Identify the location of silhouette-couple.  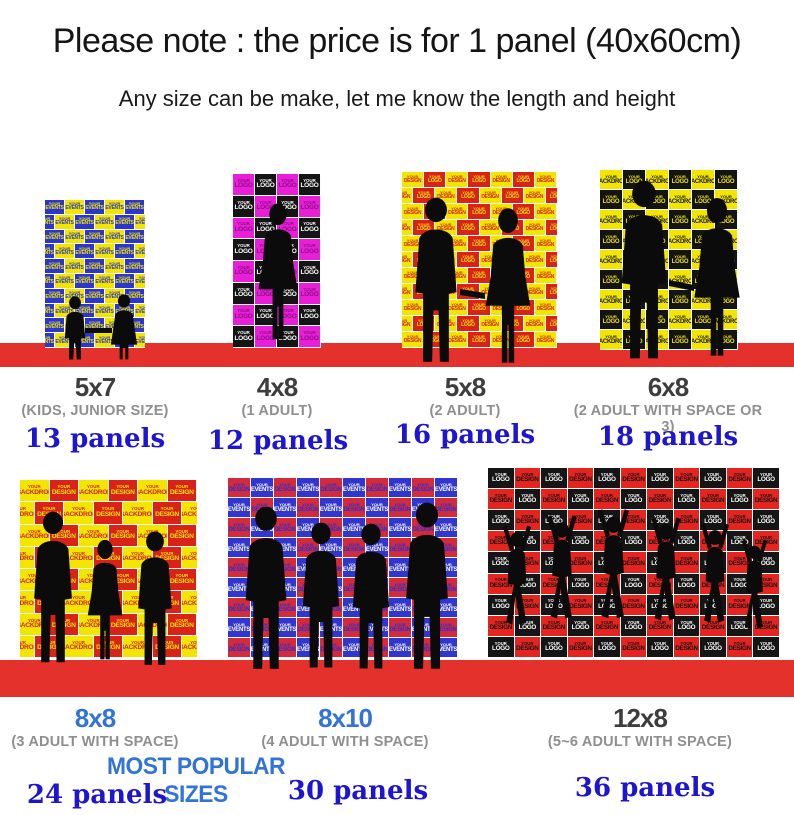
(475, 281).